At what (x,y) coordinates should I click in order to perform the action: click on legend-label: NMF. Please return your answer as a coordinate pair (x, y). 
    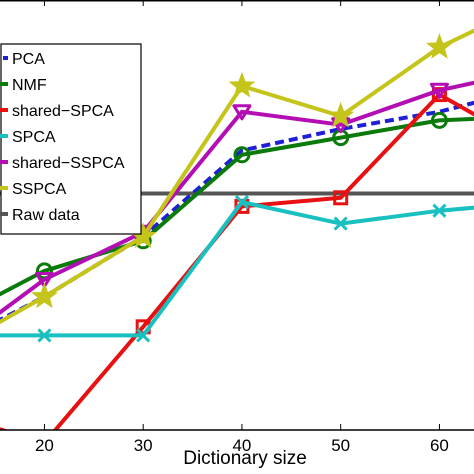
    Looking at the image, I should click on (29, 85).